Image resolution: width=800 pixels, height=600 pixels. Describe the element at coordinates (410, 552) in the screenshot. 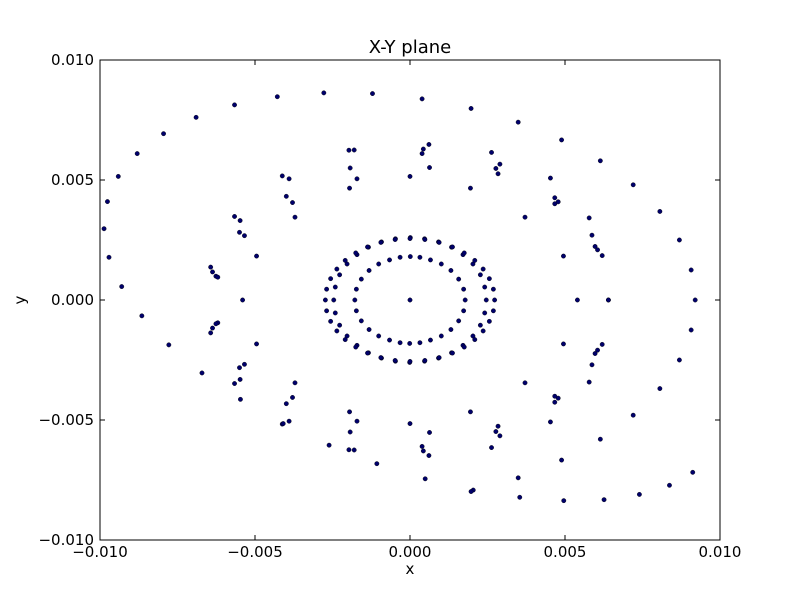

I see `x-tick-label: 0.000` at that location.